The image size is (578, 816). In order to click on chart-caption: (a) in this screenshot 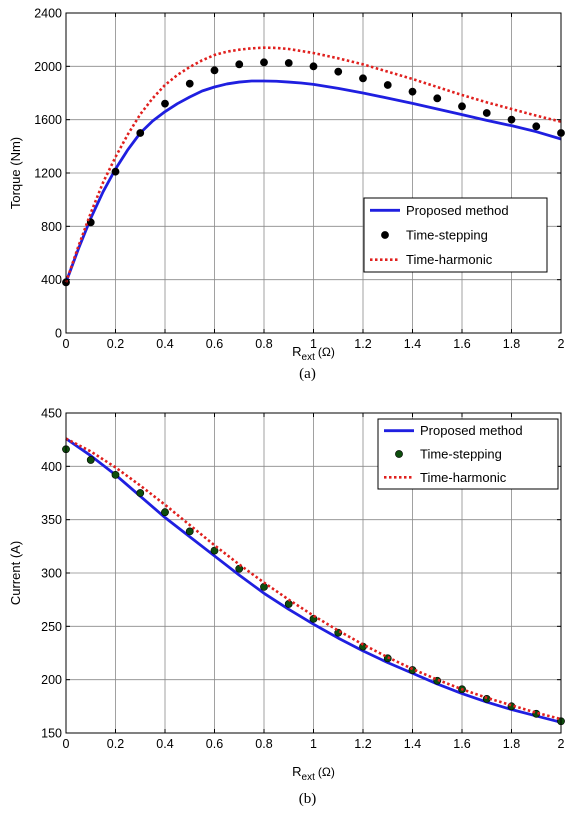, I will do `click(307, 374)`.